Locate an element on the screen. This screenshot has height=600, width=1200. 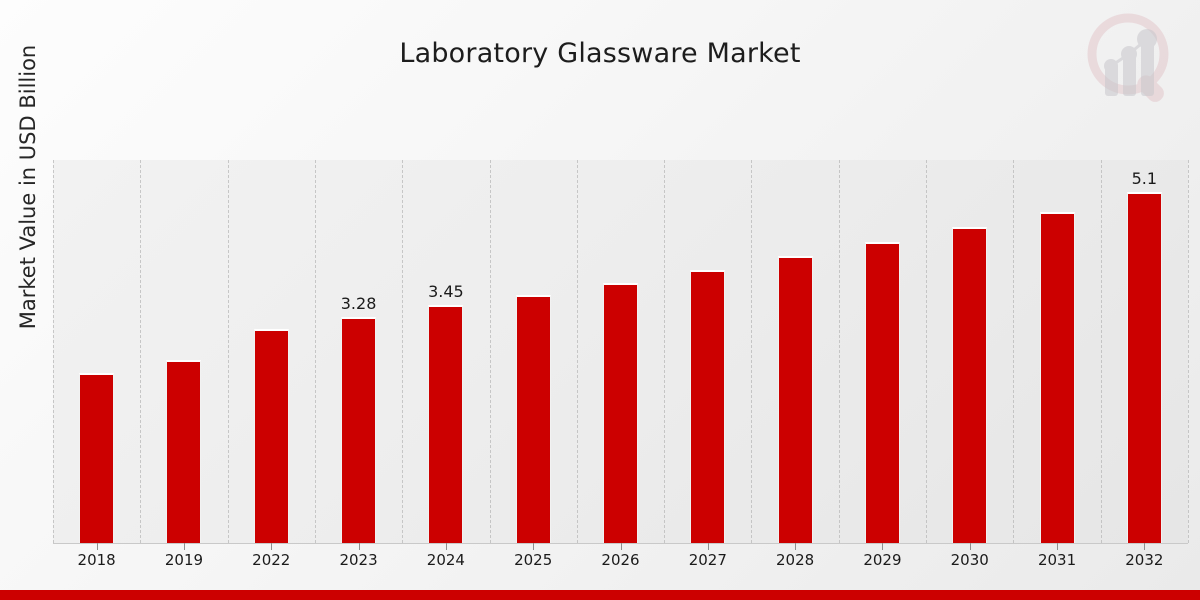
bar-2027 is located at coordinates (708, 406).